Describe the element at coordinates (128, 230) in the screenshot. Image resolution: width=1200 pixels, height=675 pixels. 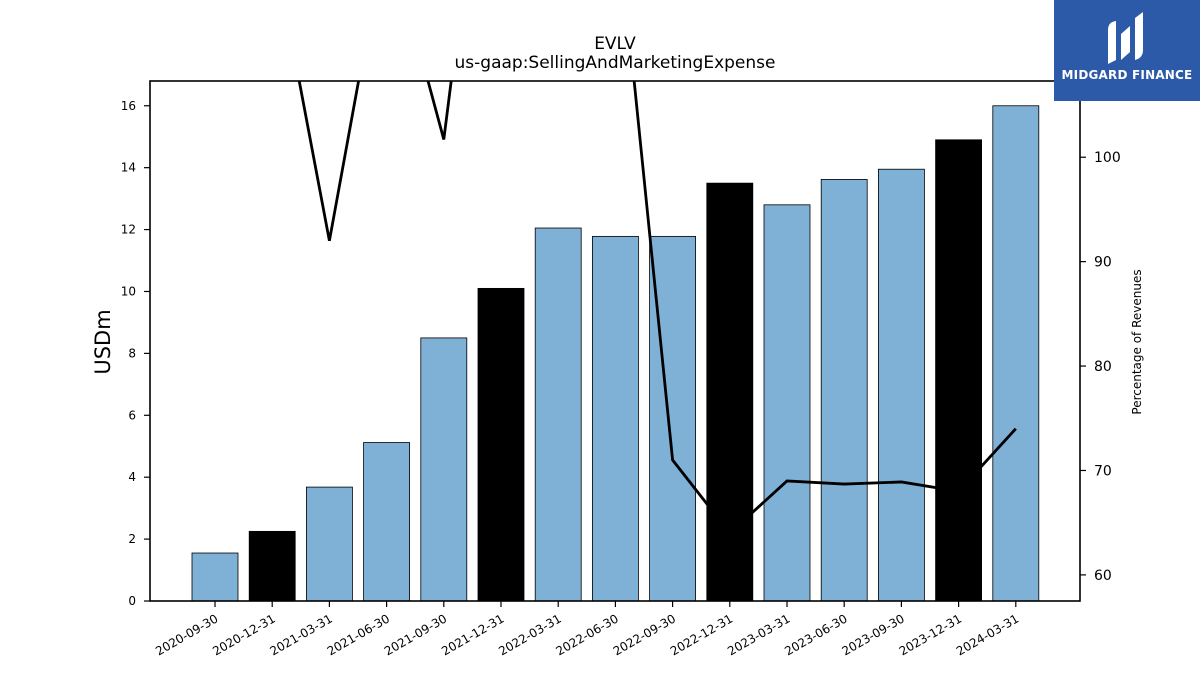
I see `y-tick-label: 12` at that location.